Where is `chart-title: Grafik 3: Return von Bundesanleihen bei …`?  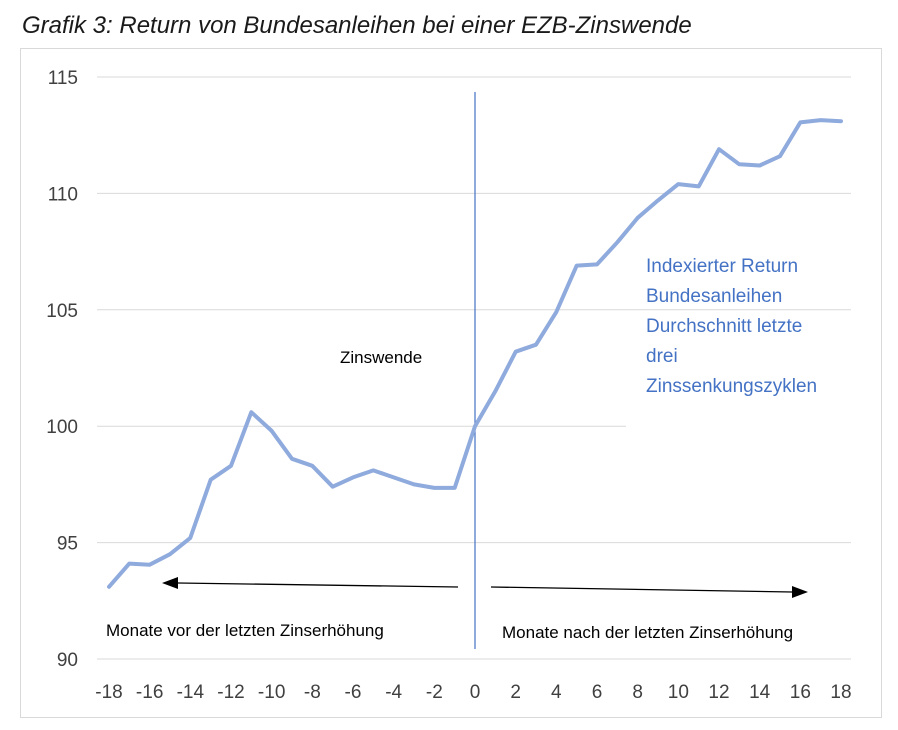 chart-title: Grafik 3: Return von Bundesanleihen bei … is located at coordinates (357, 25).